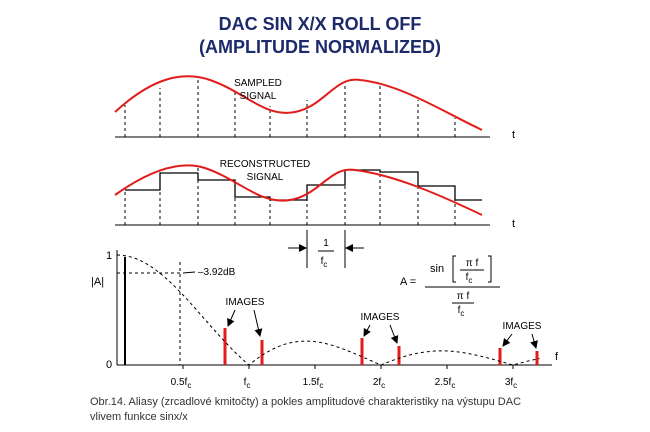 This screenshot has height=432, width=650. What do you see at coordinates (181, 383) in the screenshot?
I see `x-tick-label: 0.5fc` at bounding box center [181, 383].